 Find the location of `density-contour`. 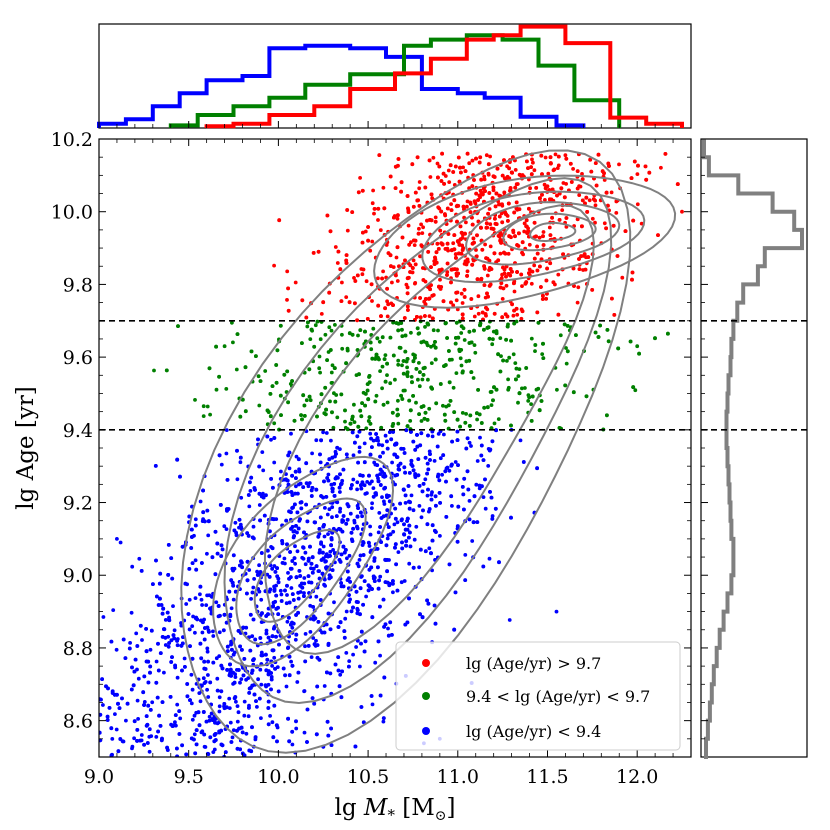

density-contour is located at coordinates (297, 575).